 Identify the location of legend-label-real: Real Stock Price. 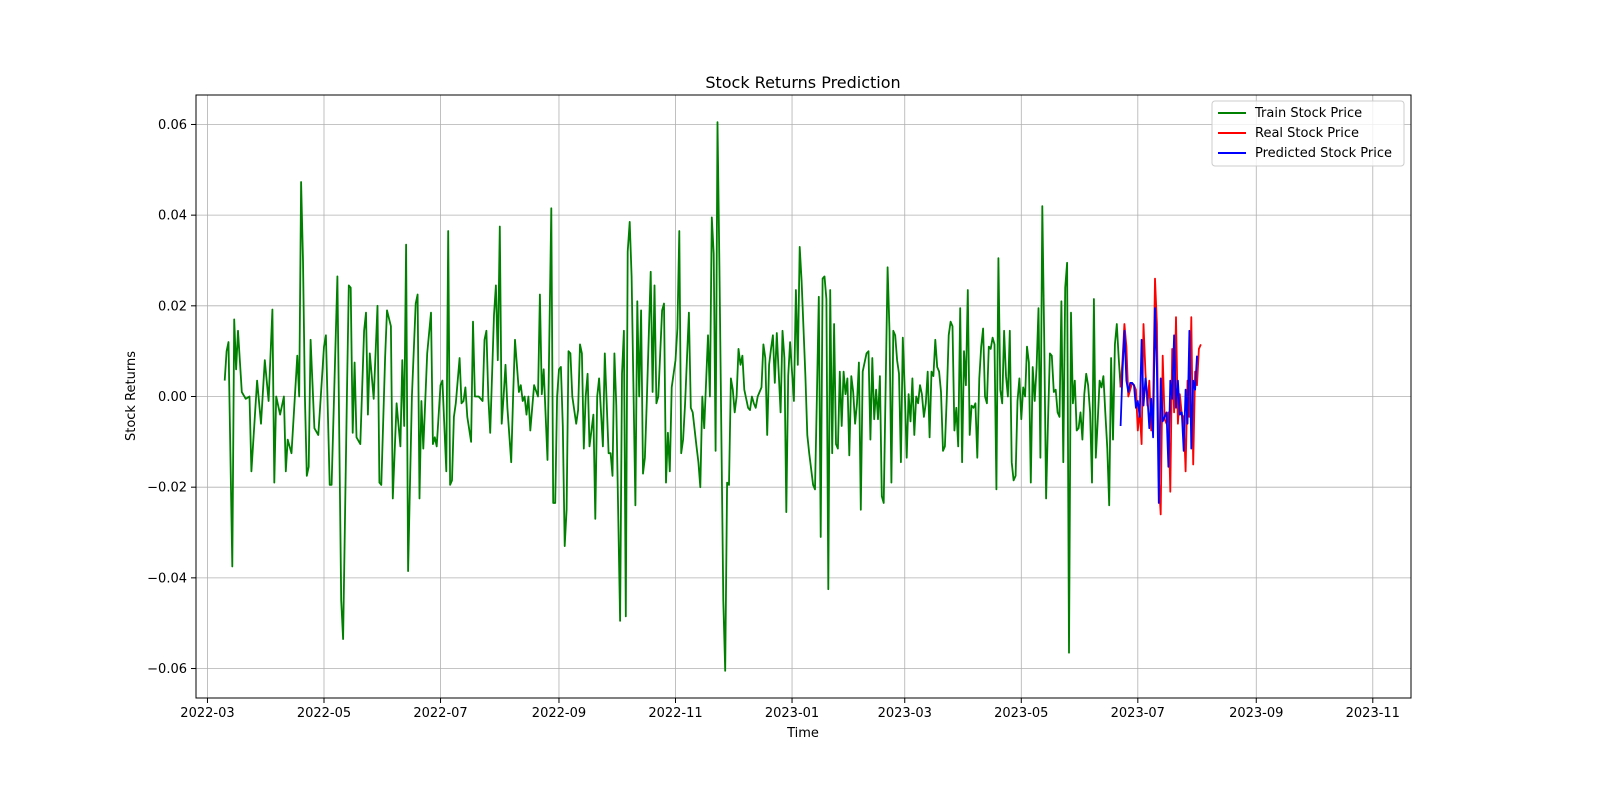
(1307, 133).